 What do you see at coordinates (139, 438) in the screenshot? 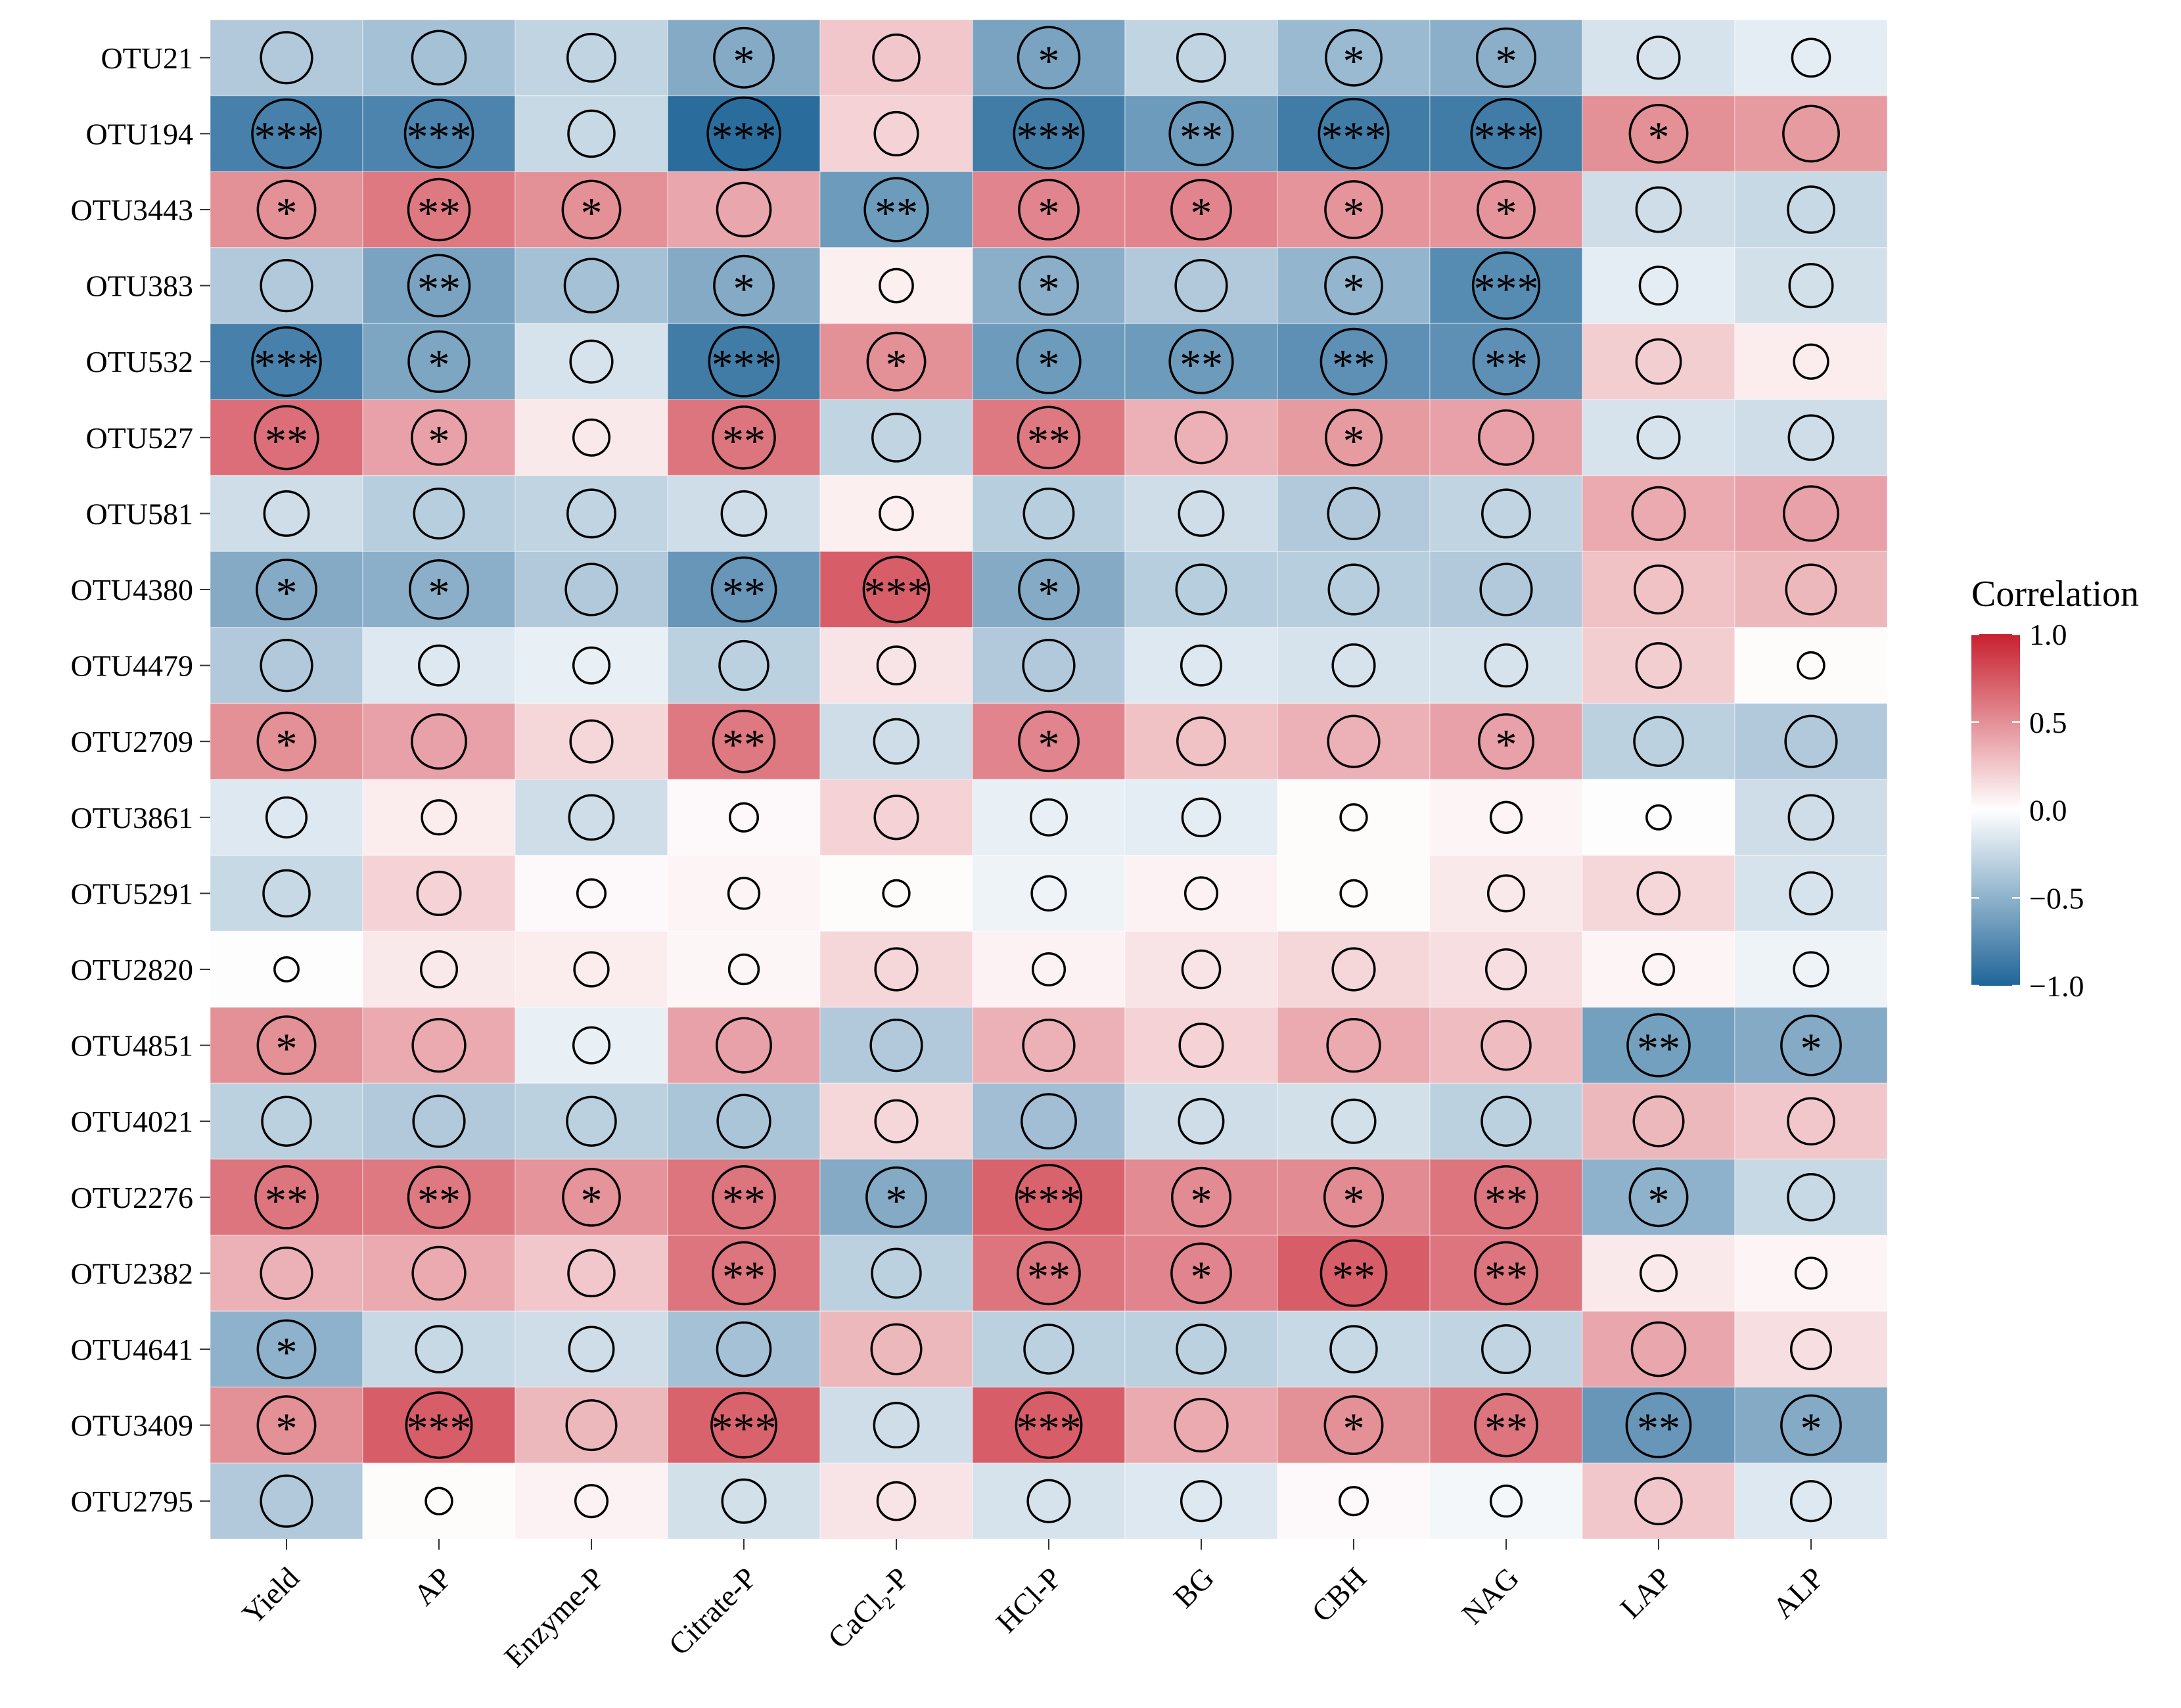
I see `row-label: OTU527` at bounding box center [139, 438].